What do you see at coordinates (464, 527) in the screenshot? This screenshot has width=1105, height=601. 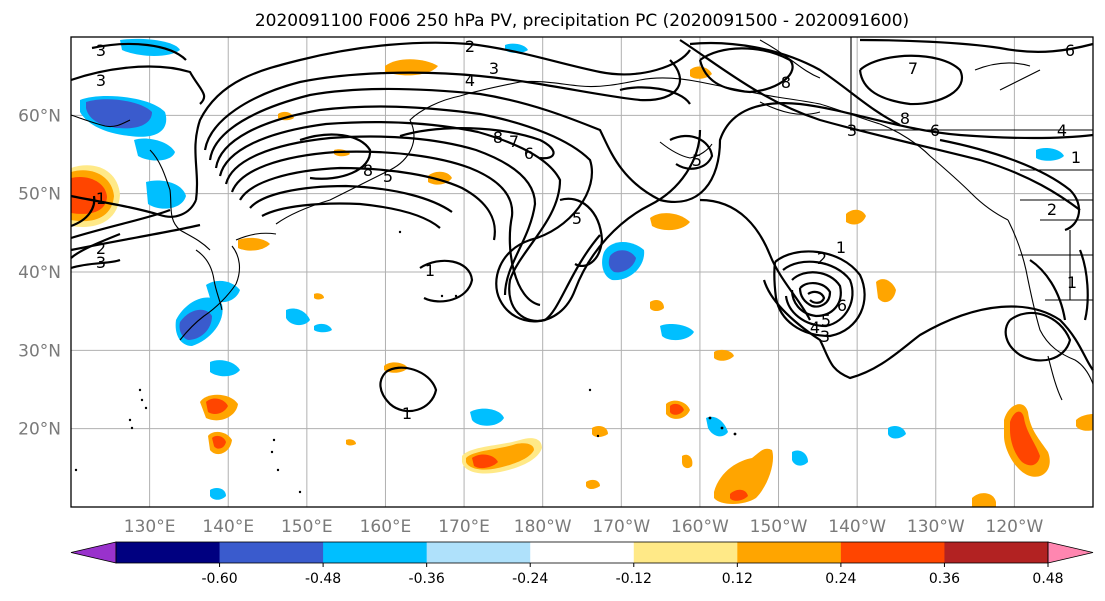 I see `lon-label: 170°E` at bounding box center [464, 527].